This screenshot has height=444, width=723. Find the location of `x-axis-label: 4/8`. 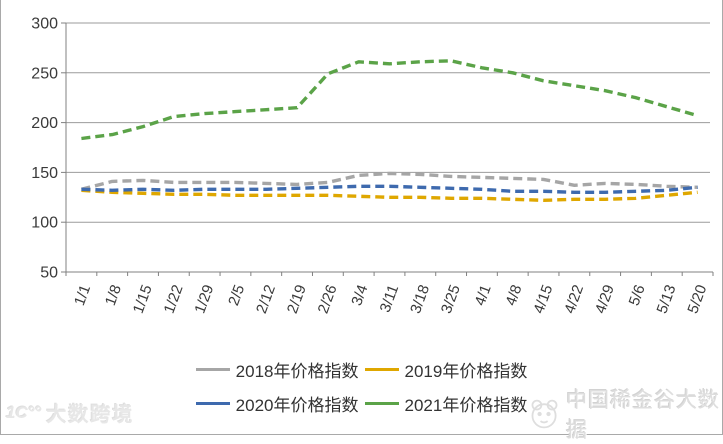

x-axis-label: 4/8 is located at coordinates (513, 295).